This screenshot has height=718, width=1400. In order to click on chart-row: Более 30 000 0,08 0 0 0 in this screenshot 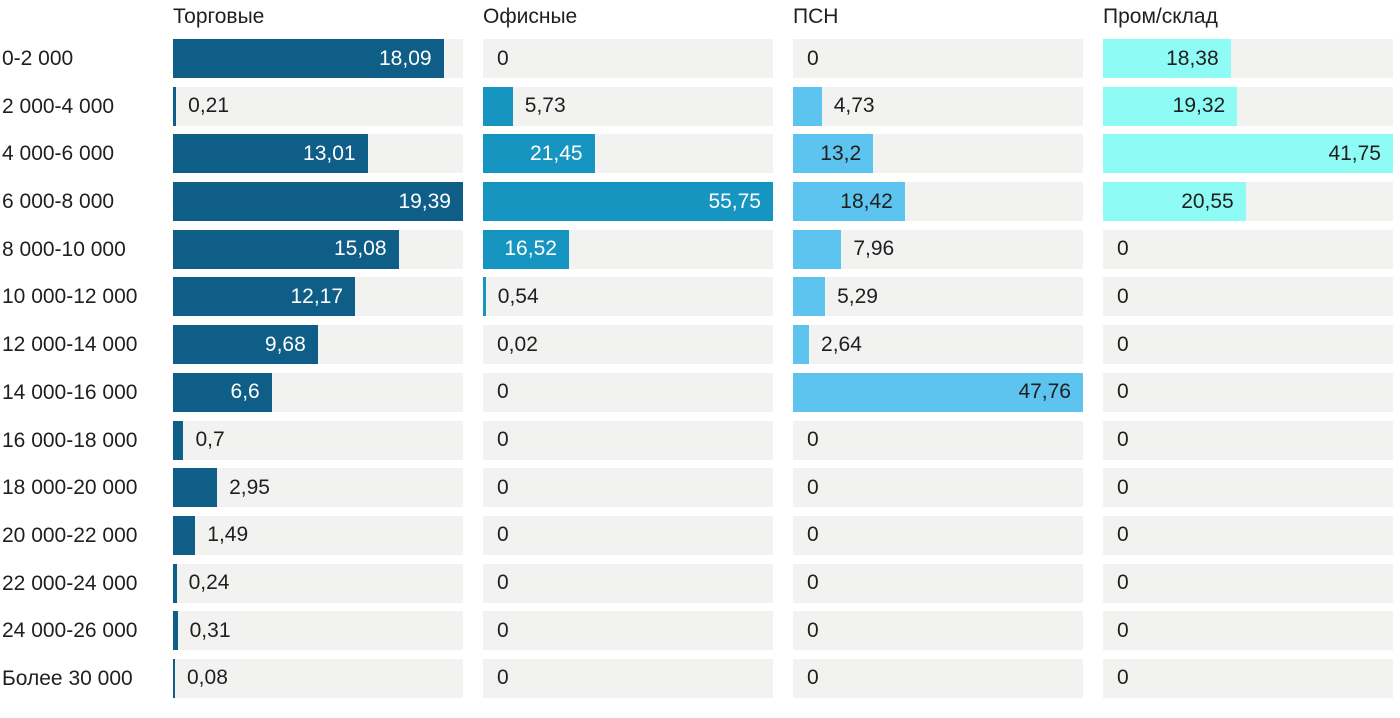, I will do `click(700, 678)`.